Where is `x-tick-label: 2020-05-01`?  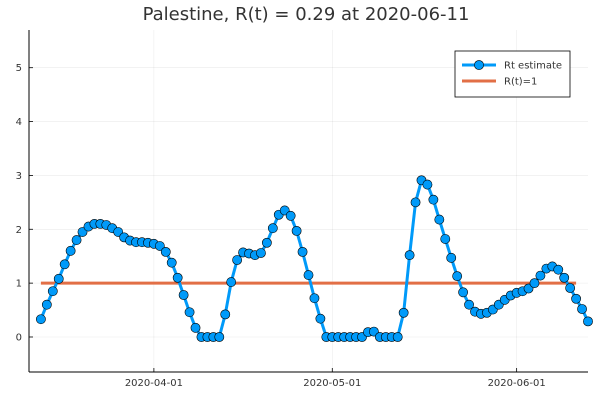
x-tick-label: 2020-05-01 is located at coordinates (332, 383).